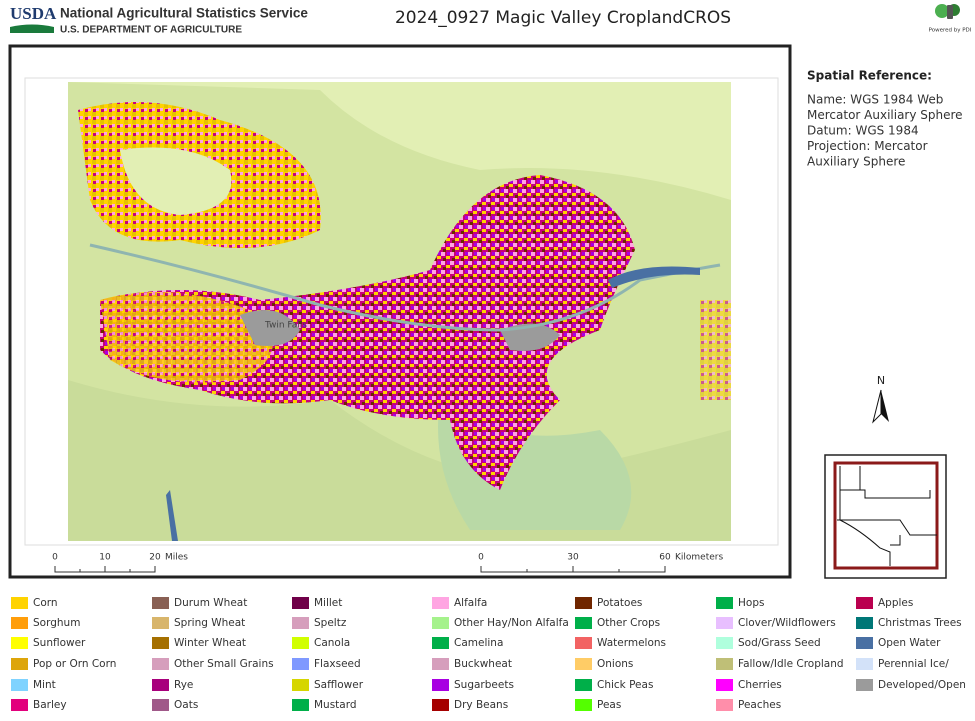  Describe the element at coordinates (699, 558) in the screenshot. I see `scale-unit: Kilometers` at that location.